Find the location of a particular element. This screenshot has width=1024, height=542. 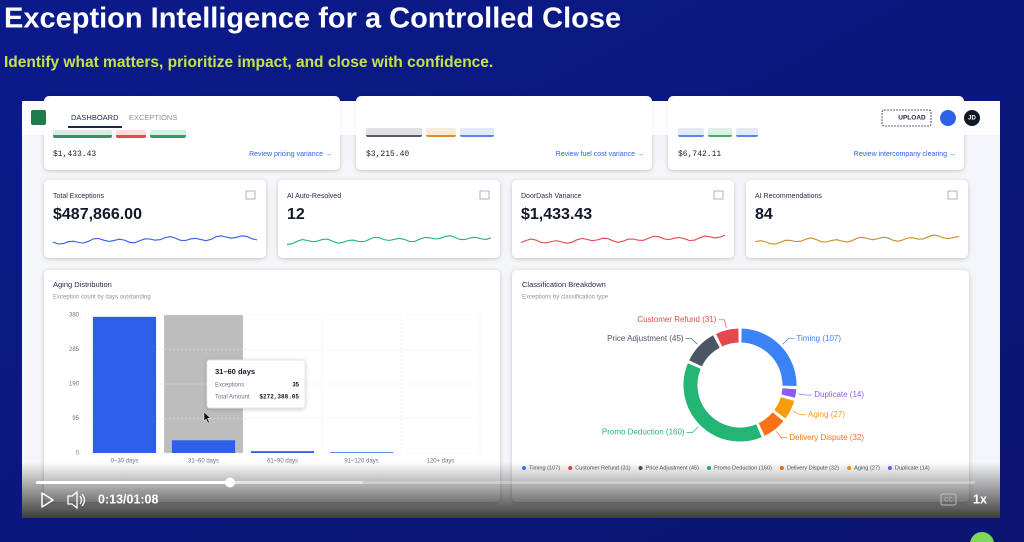

x-tick-label: 120+ days is located at coordinates (441, 462).